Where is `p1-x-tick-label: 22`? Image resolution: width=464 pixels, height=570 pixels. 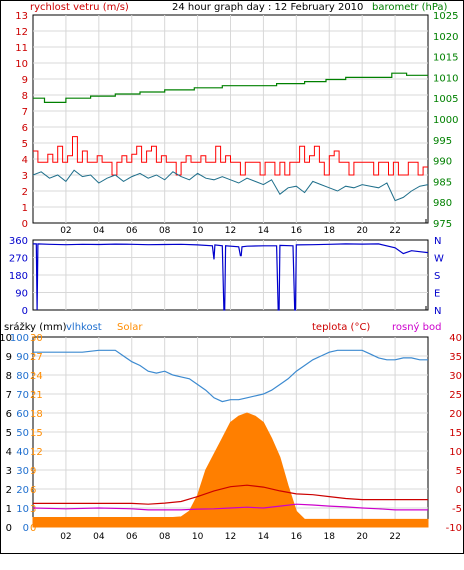
p1-x-tick-label: 22 is located at coordinates (394, 231).